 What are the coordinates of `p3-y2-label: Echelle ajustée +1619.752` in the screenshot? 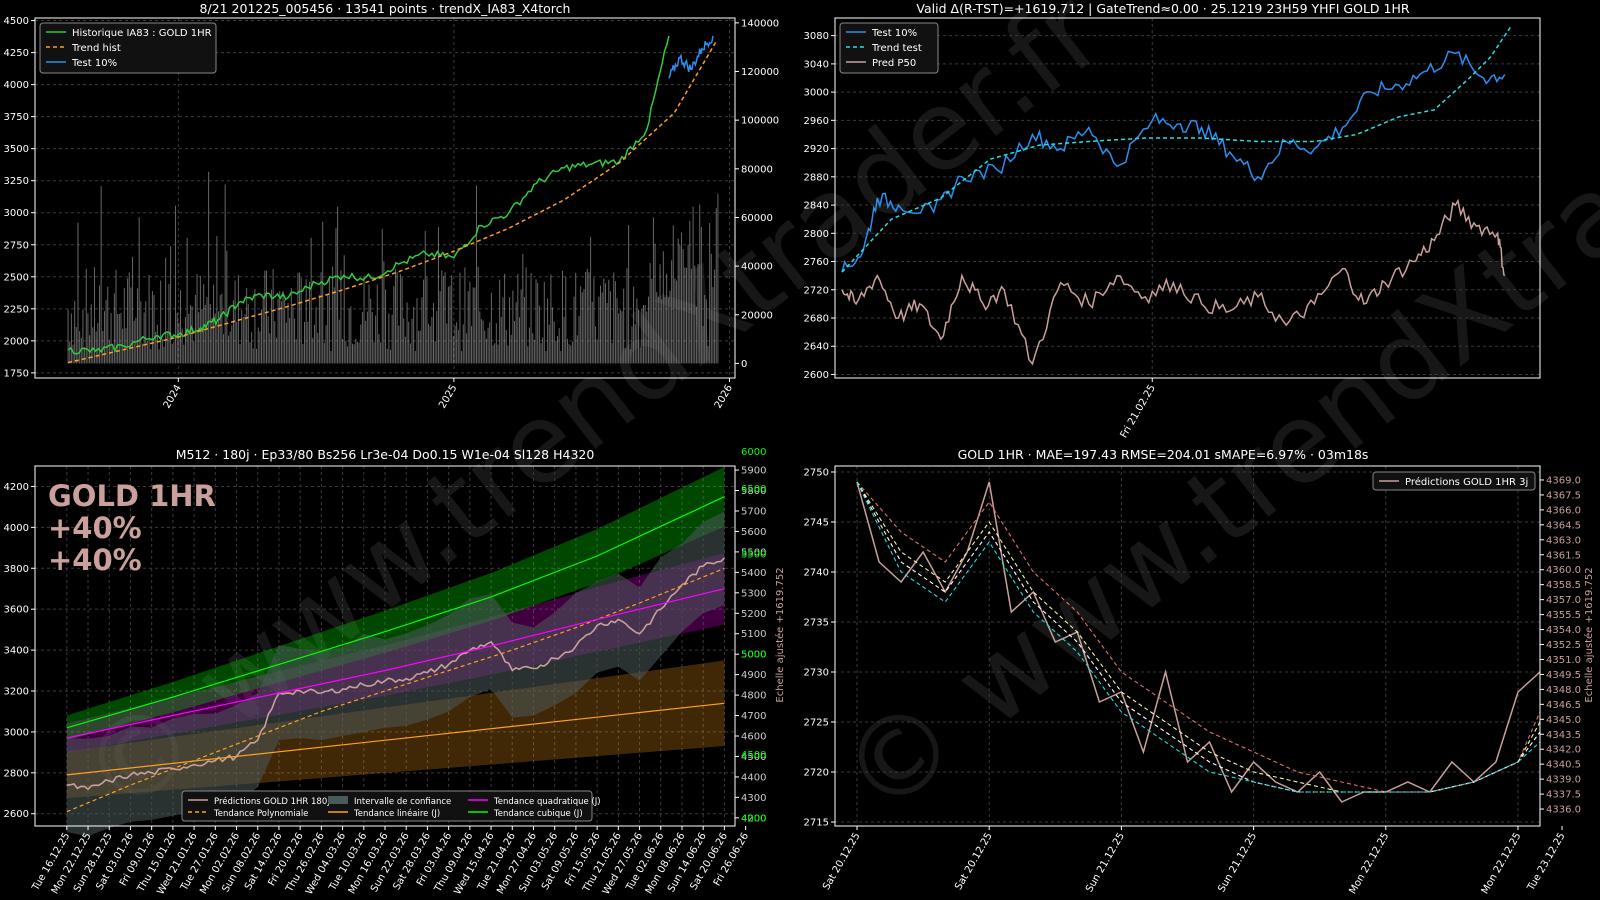 It's located at (780, 634).